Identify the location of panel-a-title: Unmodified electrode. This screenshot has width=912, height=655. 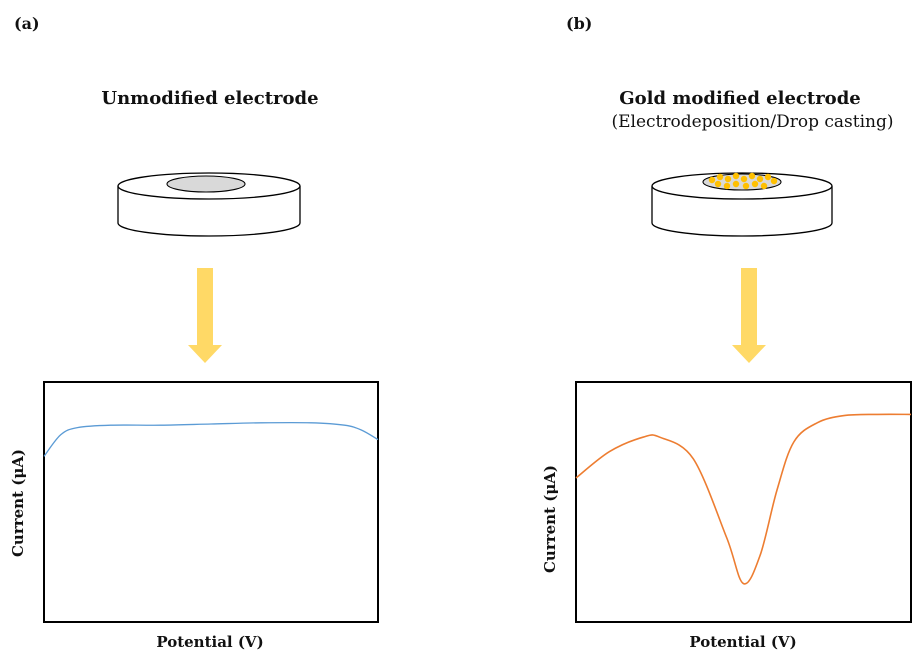
(210, 98).